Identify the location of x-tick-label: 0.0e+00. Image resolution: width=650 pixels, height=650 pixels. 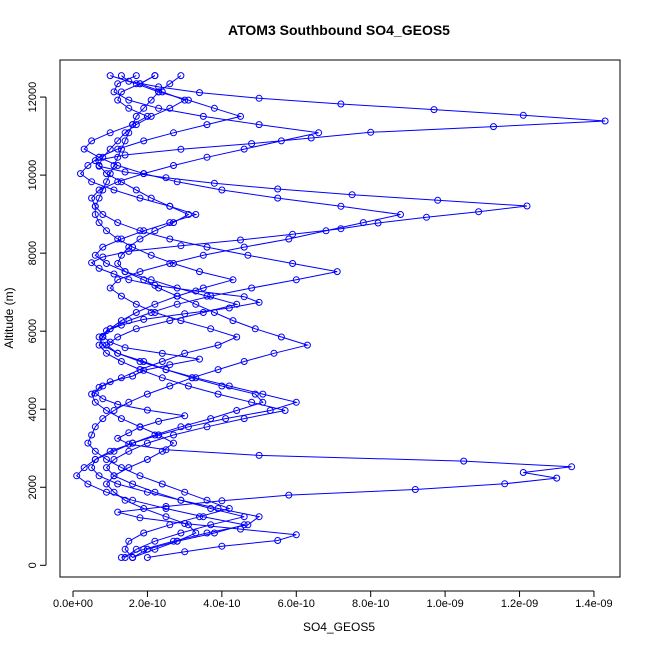
(73, 604).